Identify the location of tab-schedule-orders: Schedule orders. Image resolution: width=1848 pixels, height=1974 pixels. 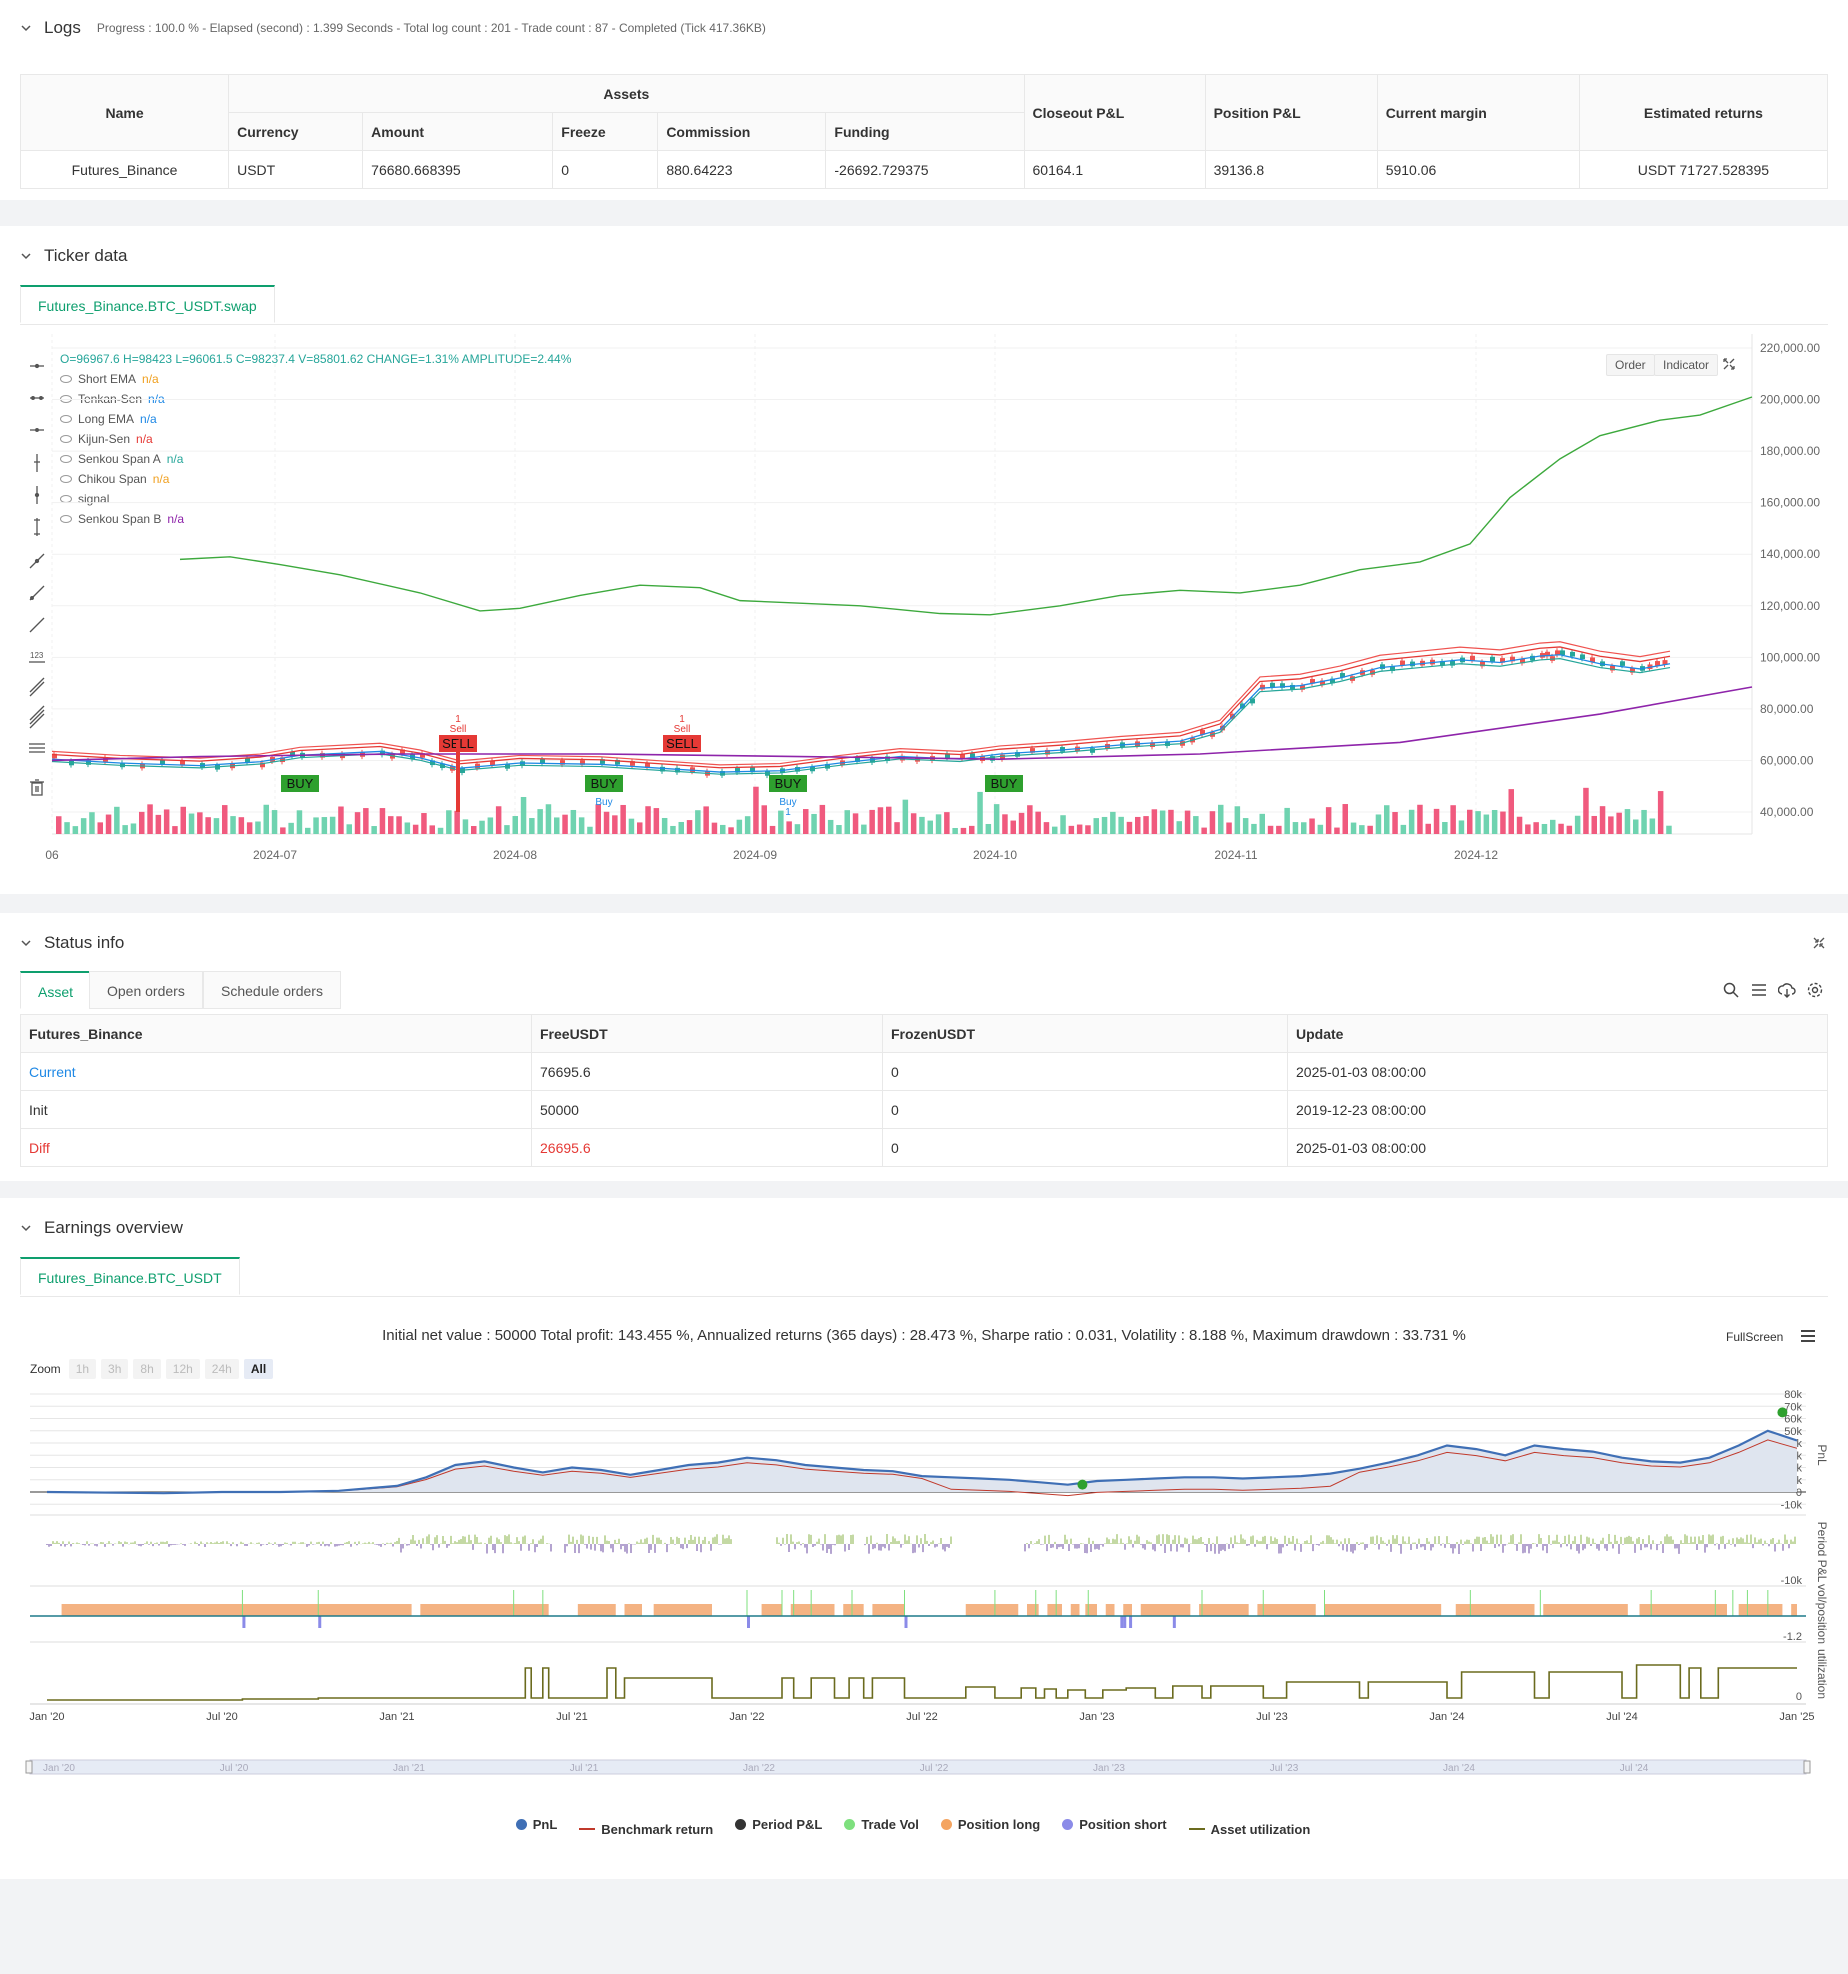
(272, 990).